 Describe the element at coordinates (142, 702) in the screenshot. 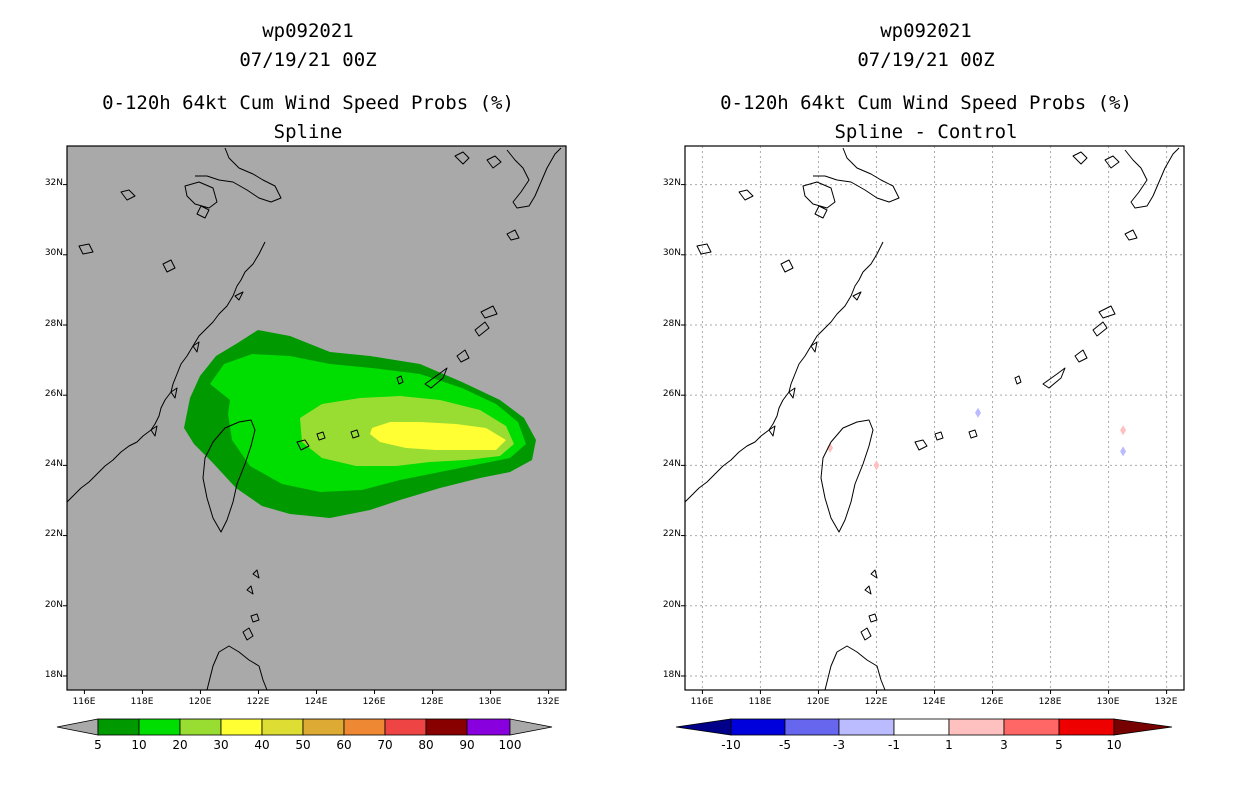

I see `left-lon-tick-label: 118E` at that location.